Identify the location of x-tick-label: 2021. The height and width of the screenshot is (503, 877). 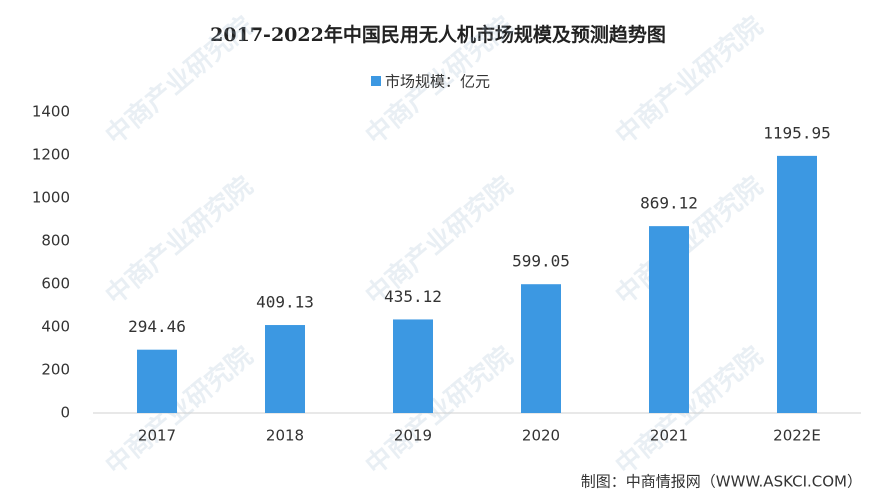
(669, 436).